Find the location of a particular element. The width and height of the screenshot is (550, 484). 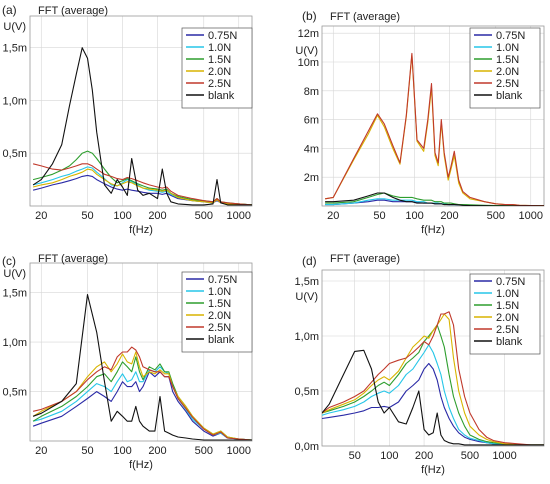

y-tick-label: 8m is located at coordinates (311, 92).